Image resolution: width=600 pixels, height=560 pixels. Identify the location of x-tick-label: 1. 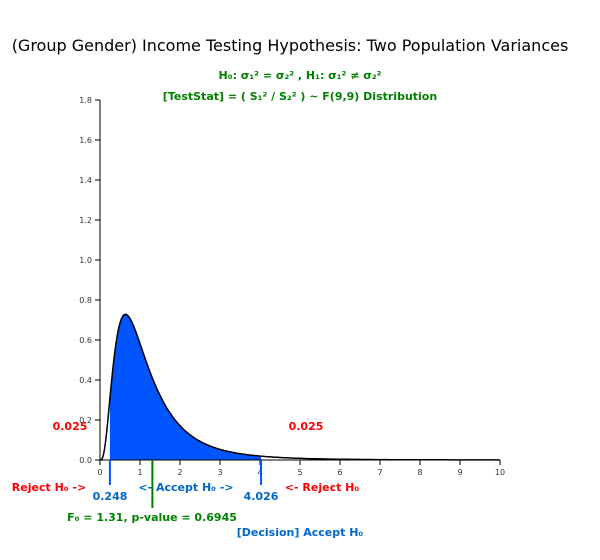
(139, 472).